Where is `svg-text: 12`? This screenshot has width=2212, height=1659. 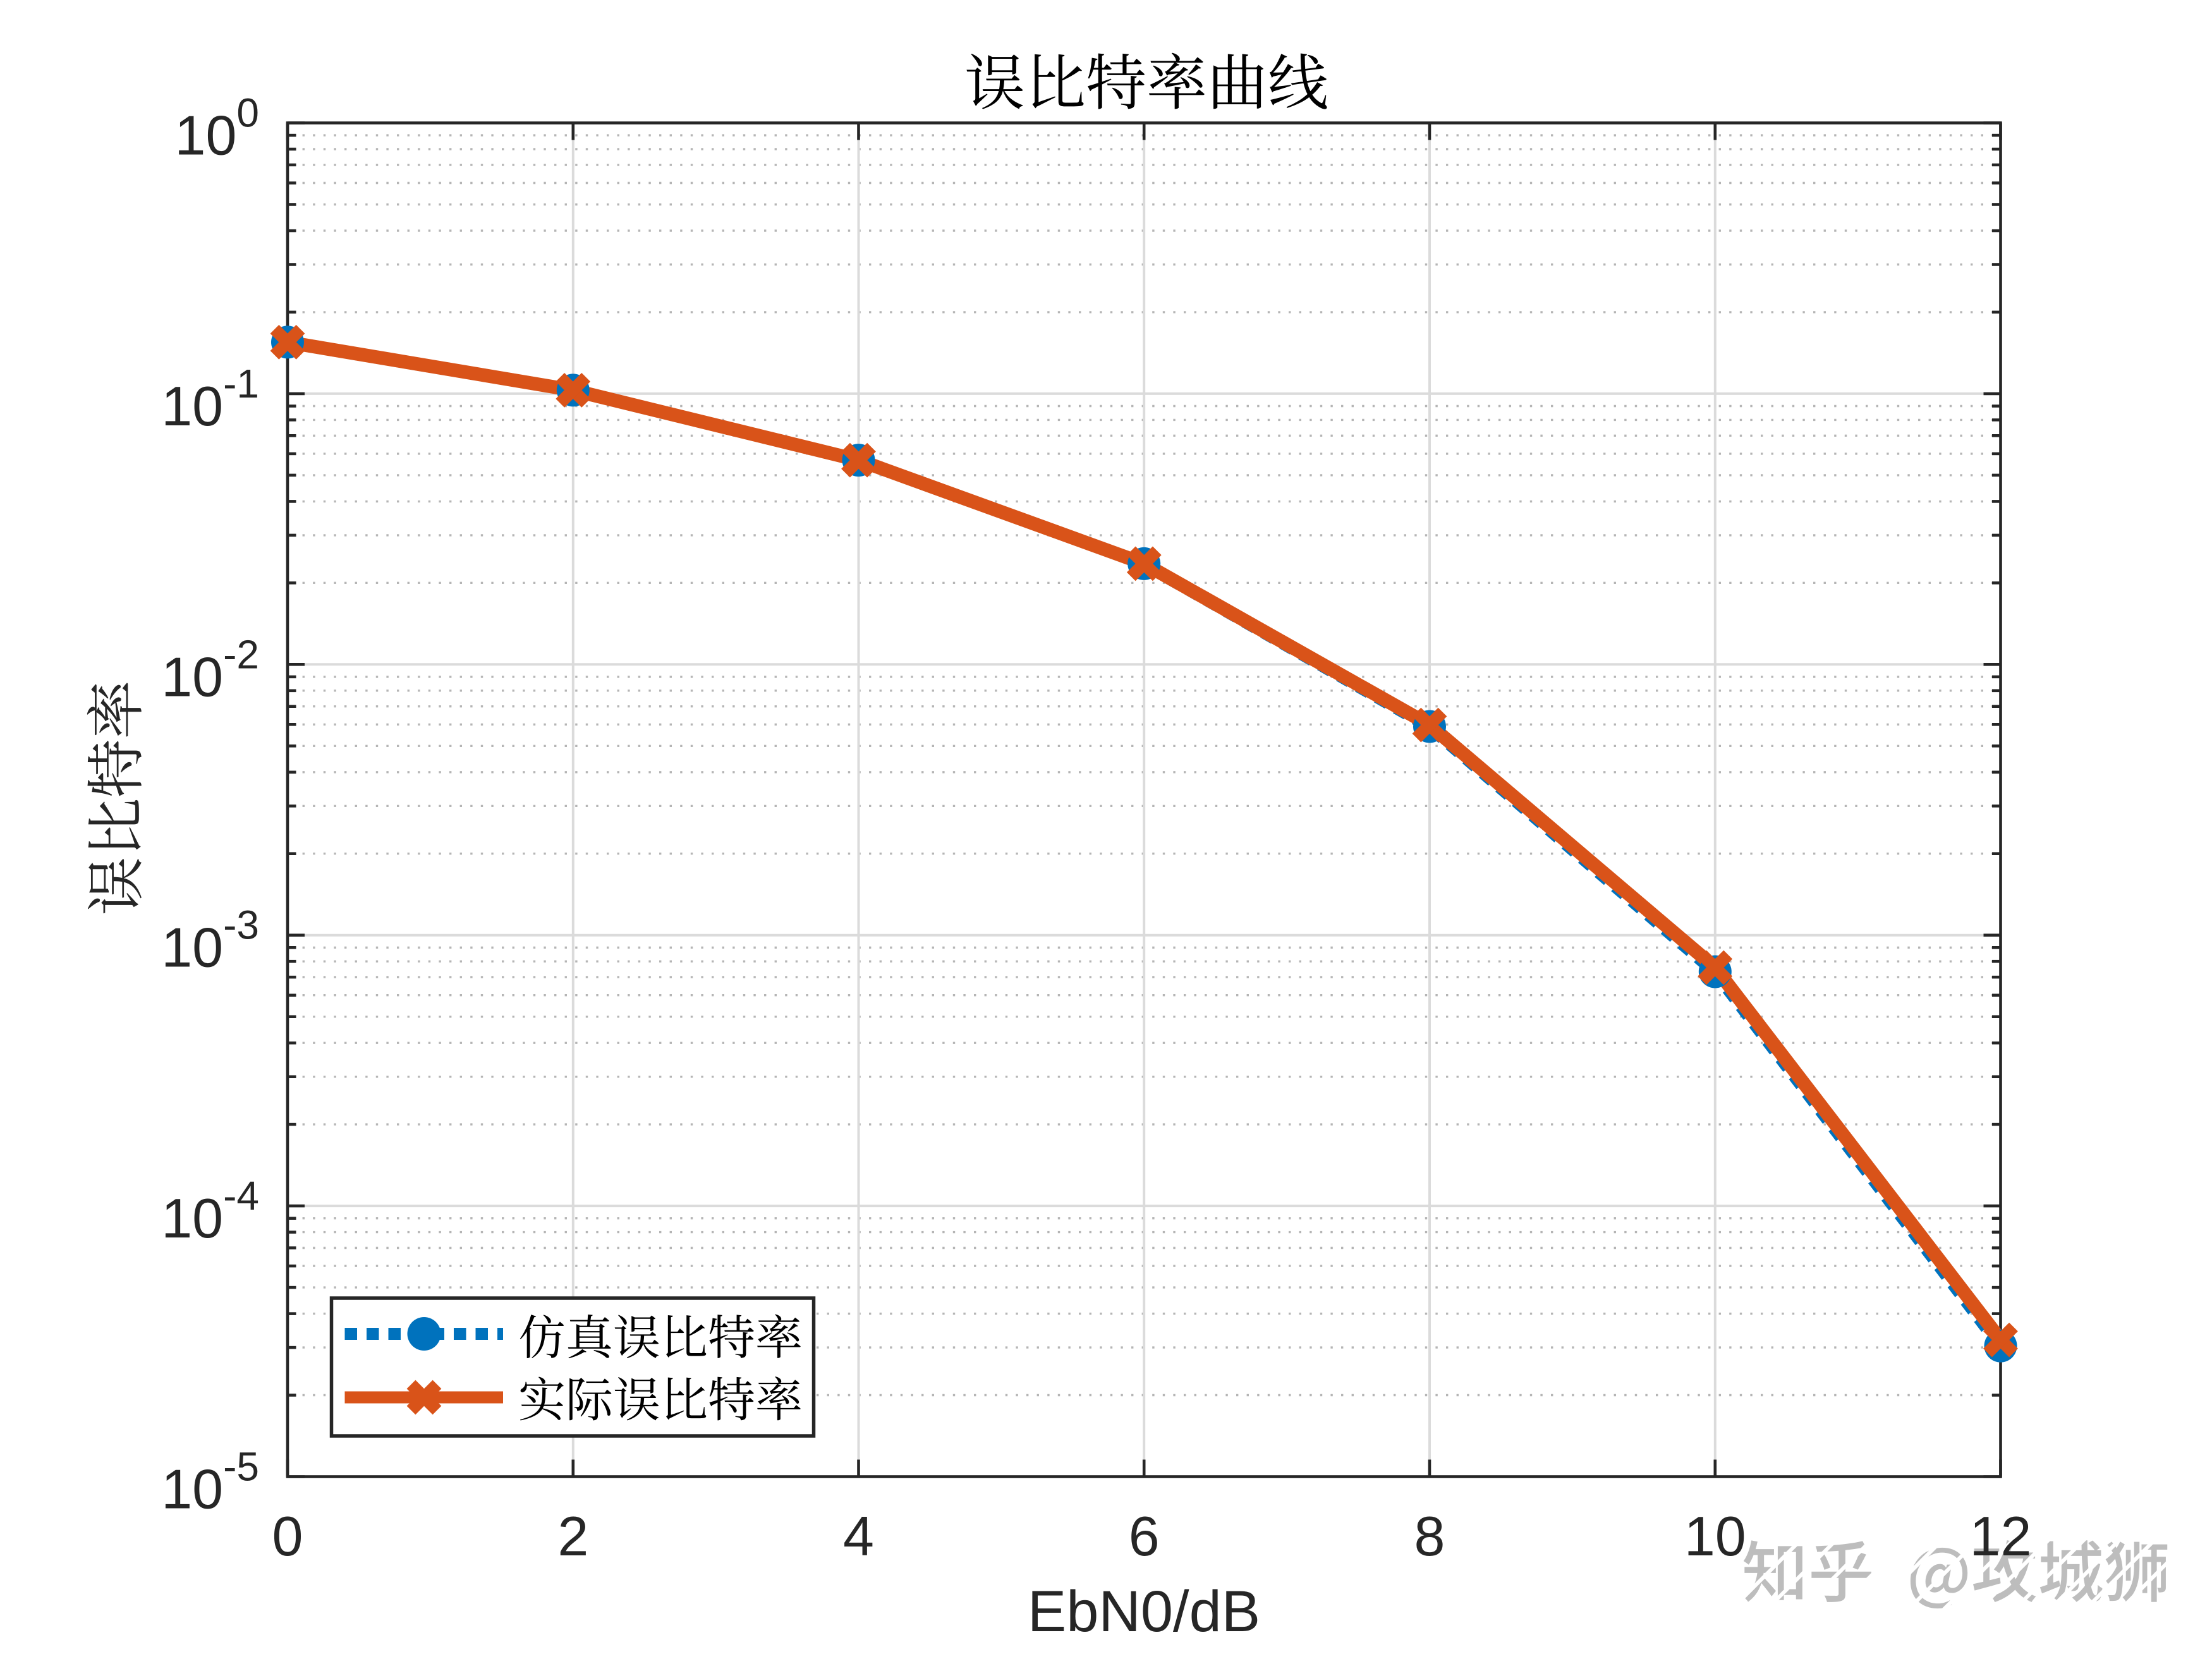 svg-text: 12 is located at coordinates (2001, 1536).